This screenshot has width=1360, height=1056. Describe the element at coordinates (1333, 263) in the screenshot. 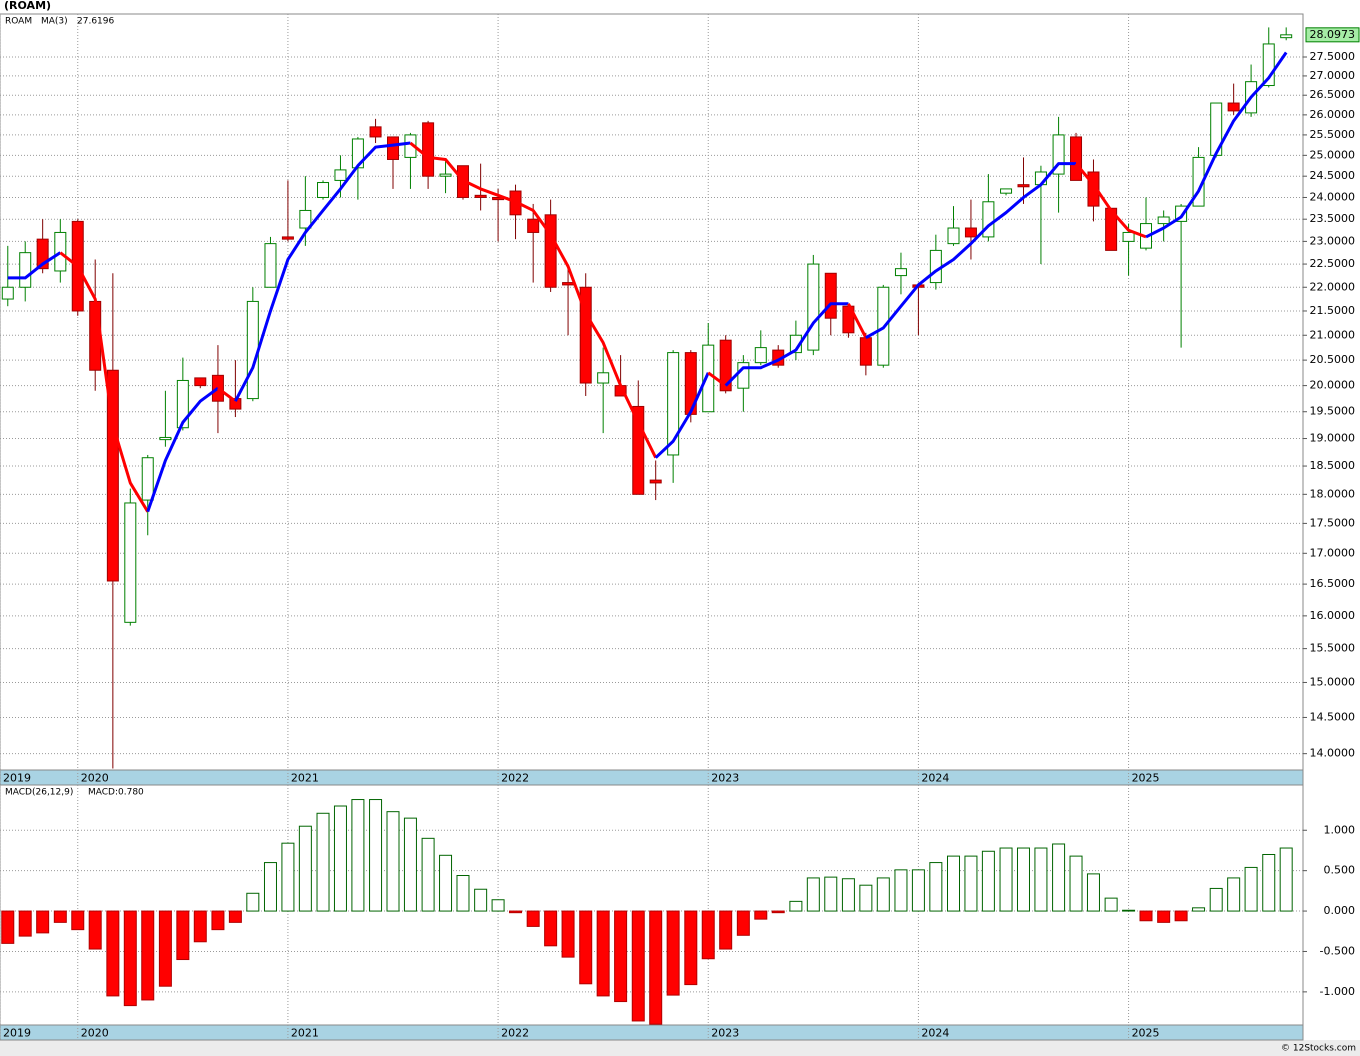

I see `y-tick-label: 22.5000` at that location.